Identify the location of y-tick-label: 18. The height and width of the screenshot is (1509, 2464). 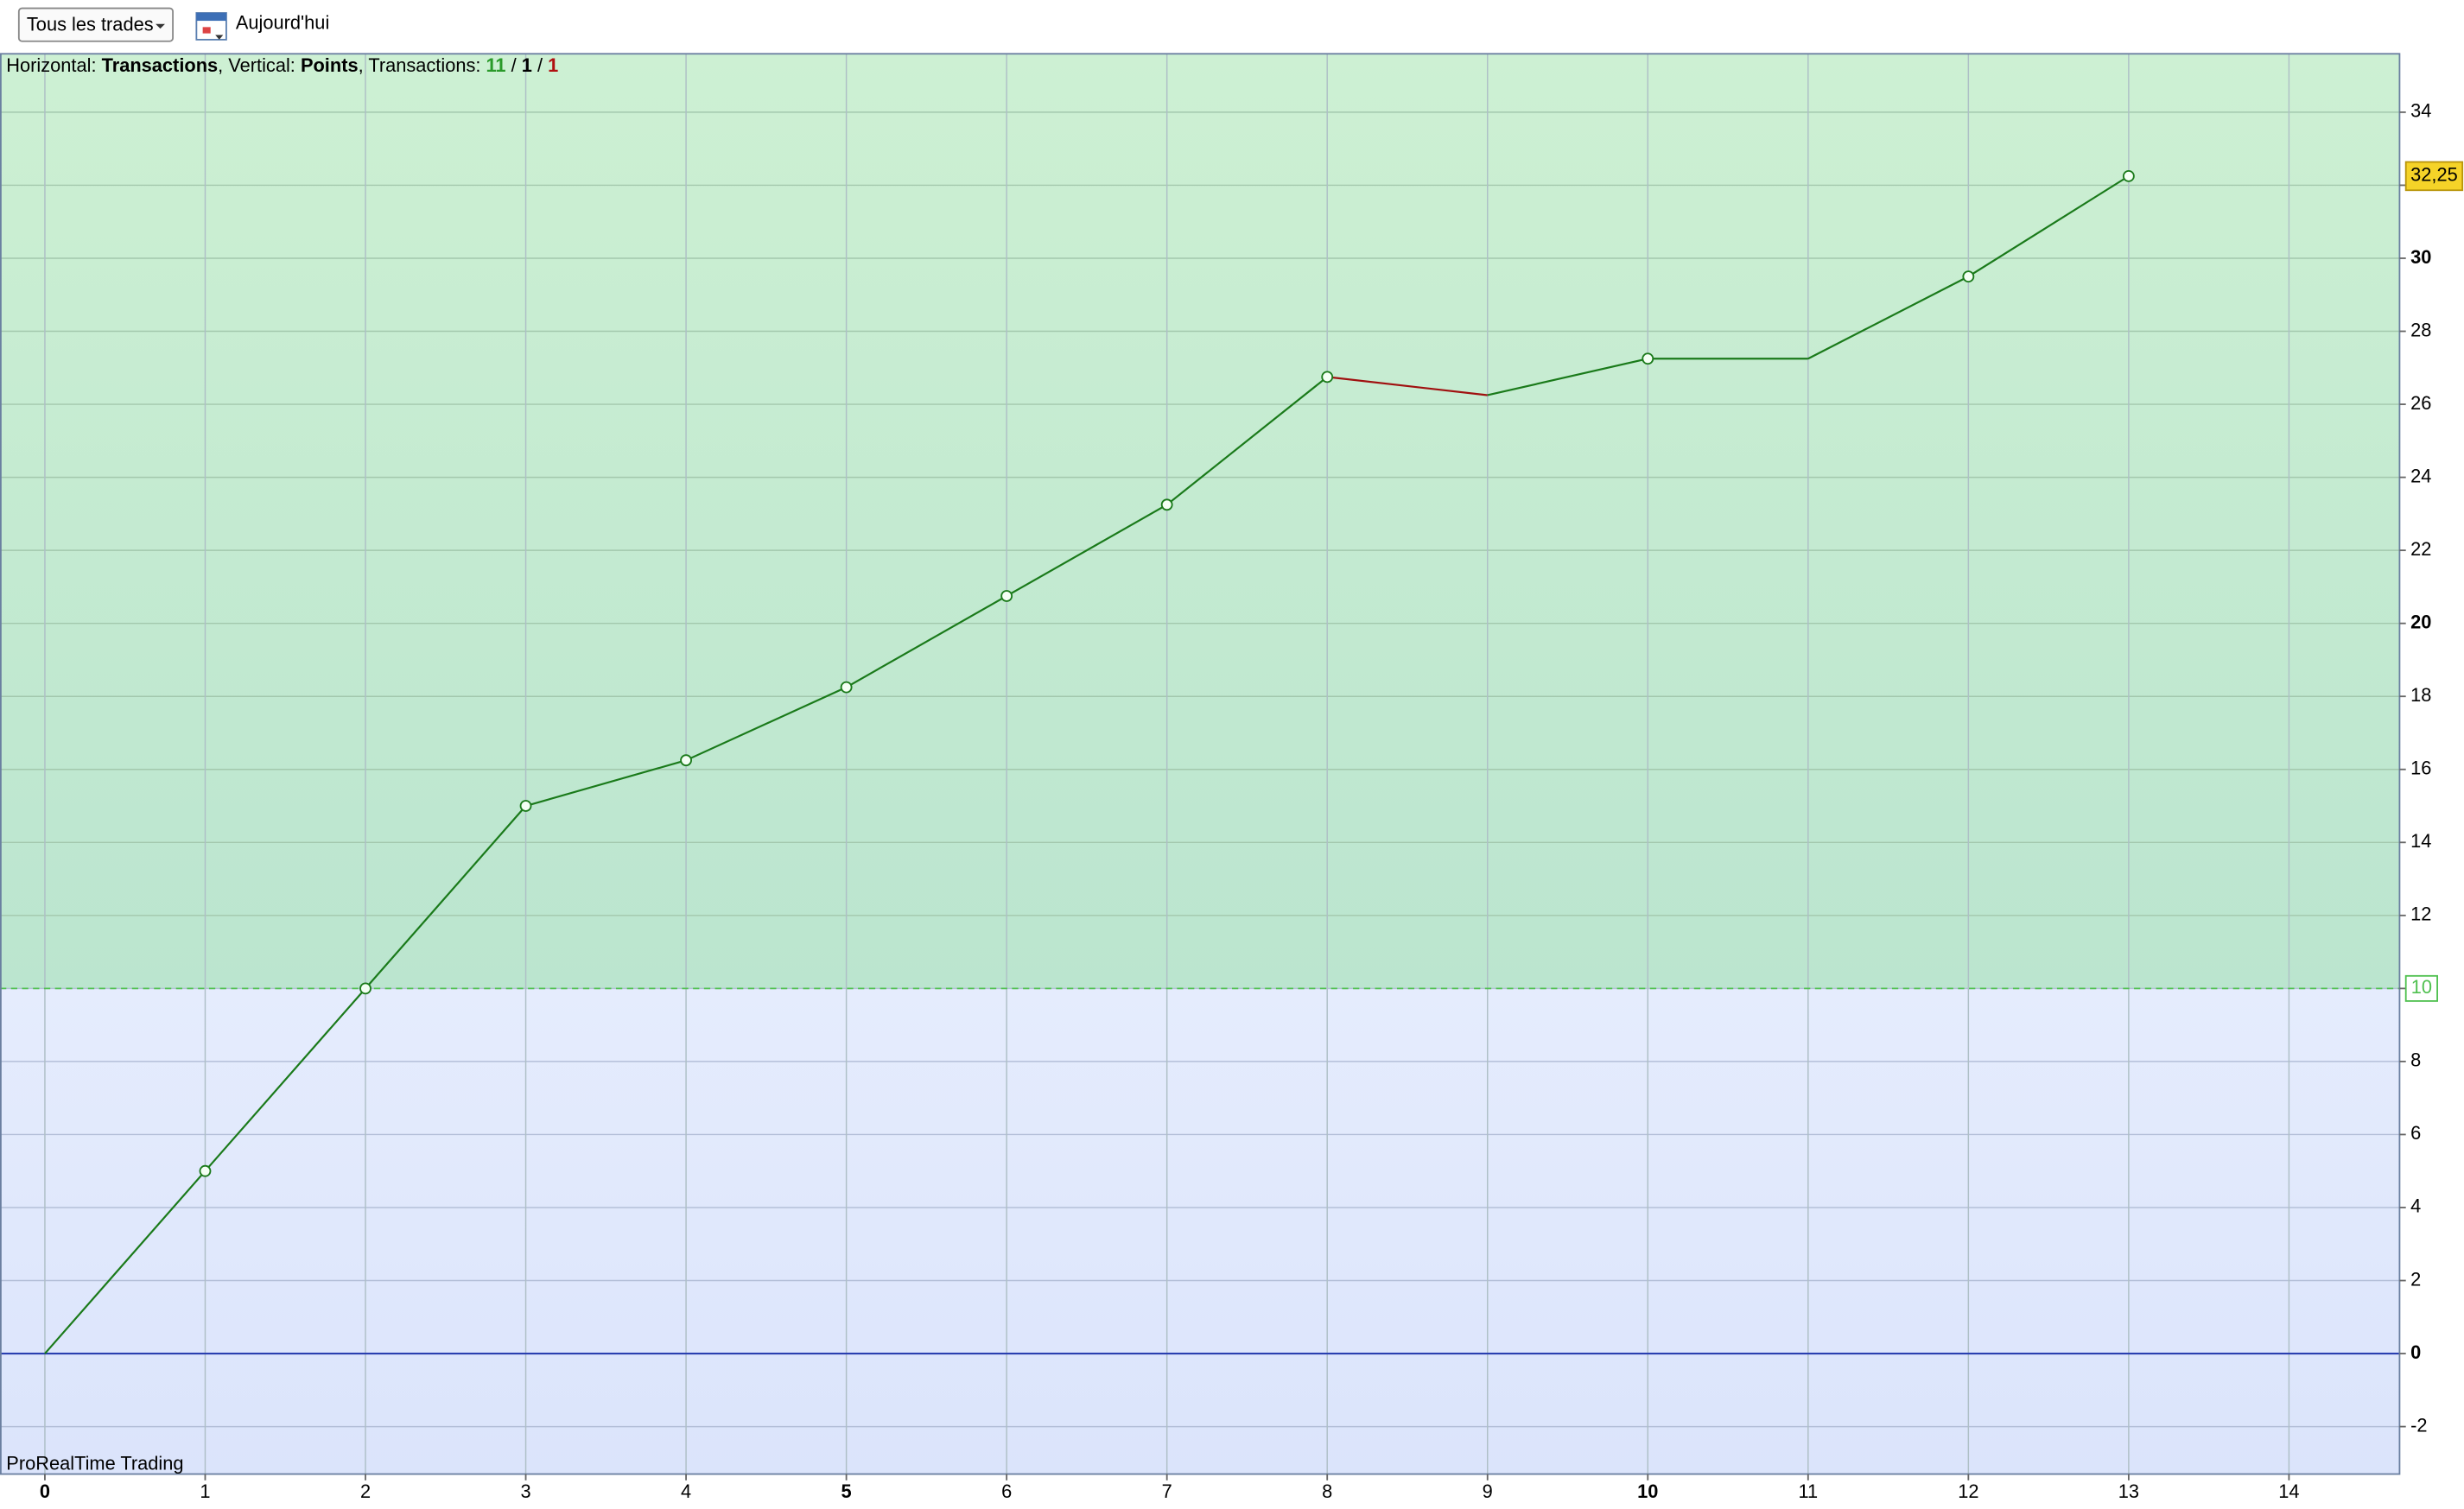
(2420, 695).